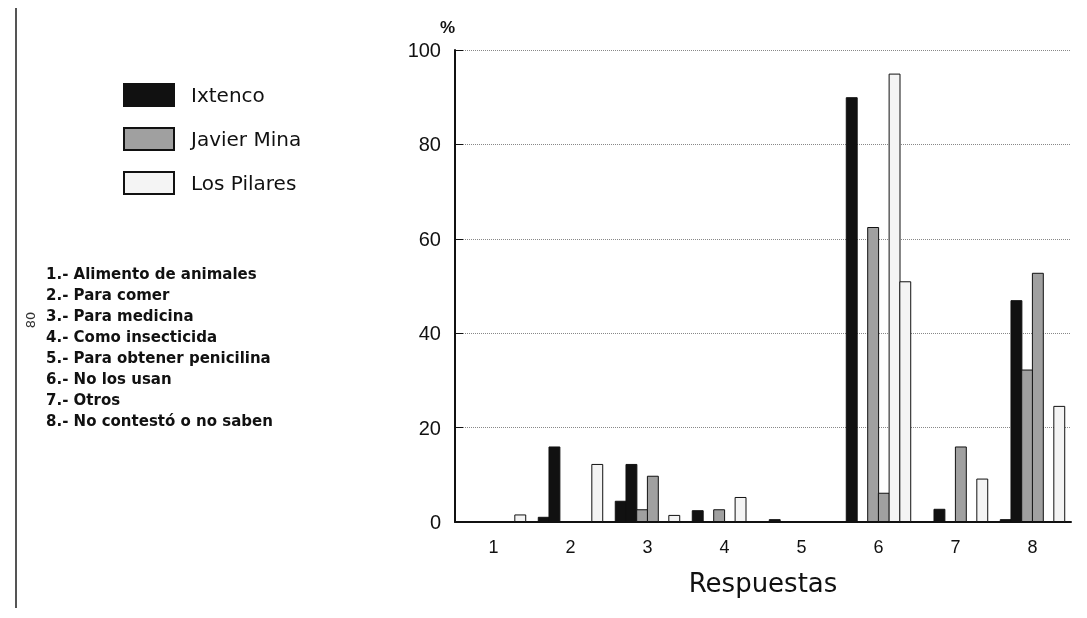  What do you see at coordinates (429, 427) in the screenshot?
I see `y-tick-label: 20` at bounding box center [429, 427].